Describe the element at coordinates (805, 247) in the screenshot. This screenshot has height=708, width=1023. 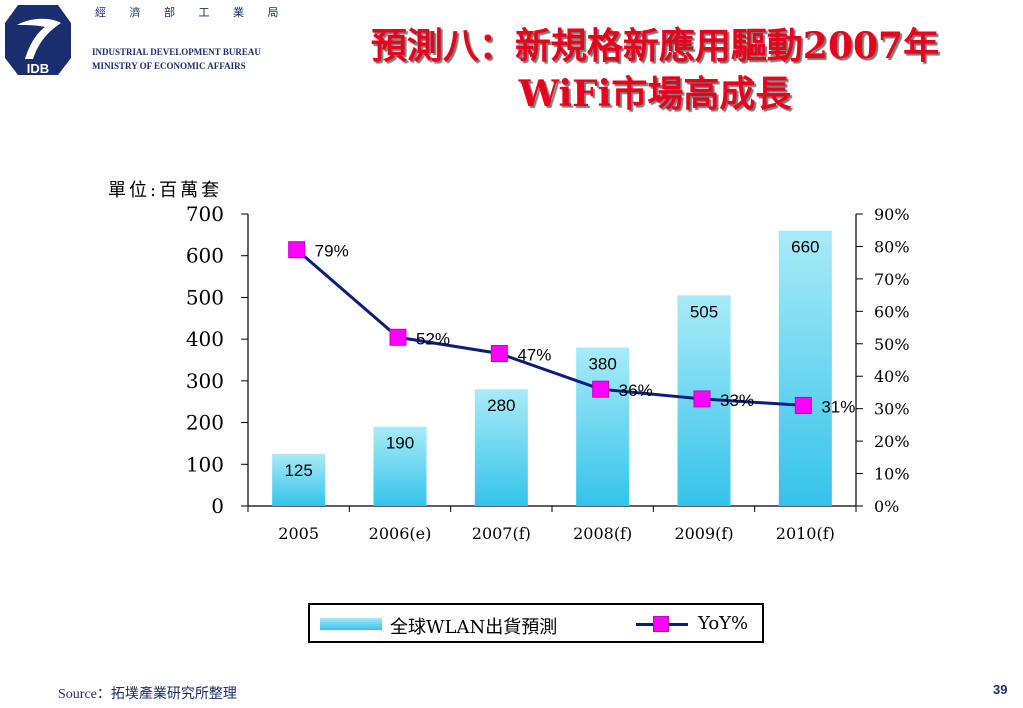
I see `bar-value-label: 660` at that location.